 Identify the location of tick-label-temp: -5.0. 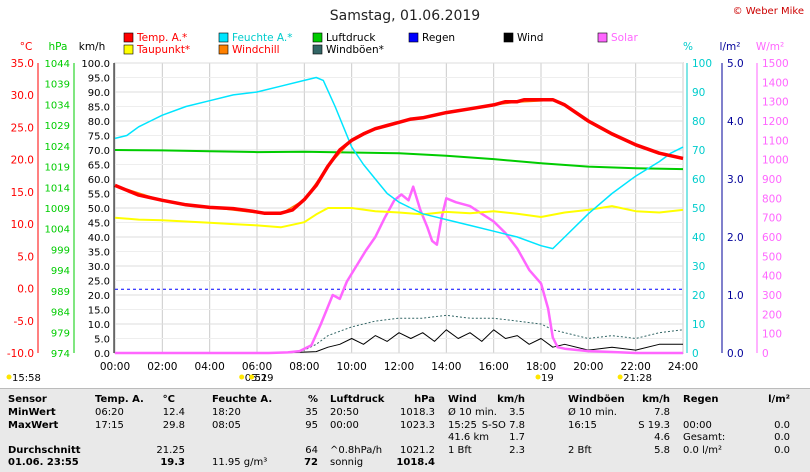
(24, 322).